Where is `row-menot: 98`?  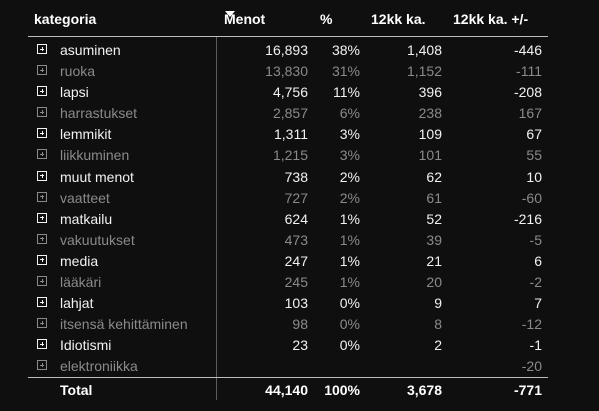 row-menot: 98 is located at coordinates (300, 324).